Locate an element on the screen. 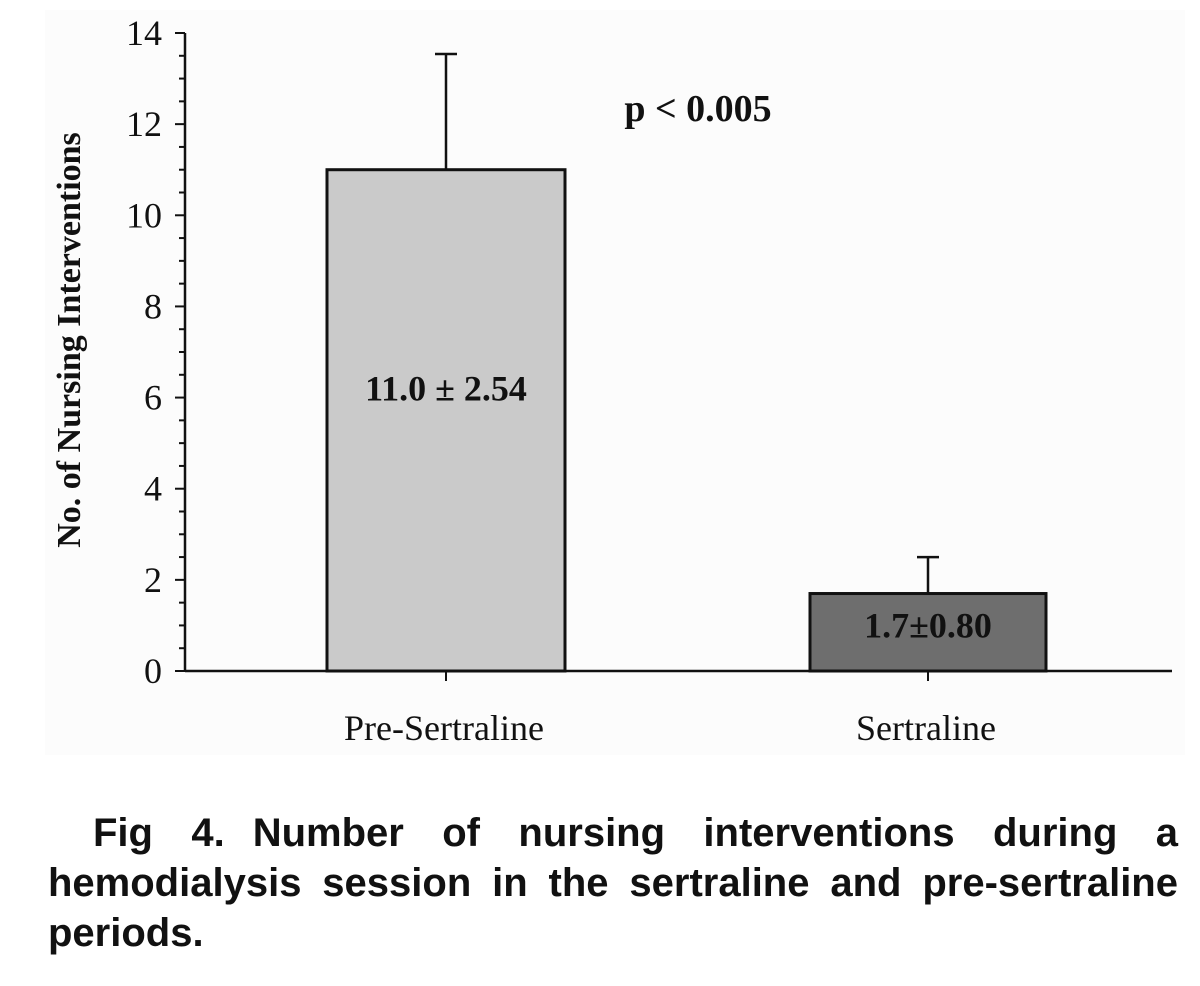 The image size is (1200, 986). y-tick-label: 8 is located at coordinates (153, 306).